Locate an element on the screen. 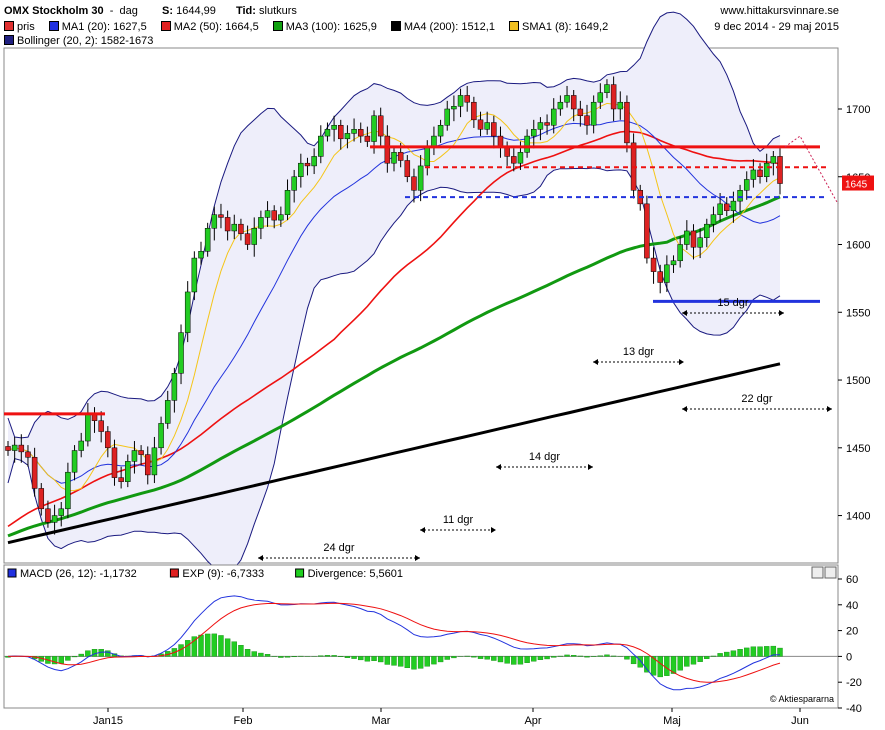 The image size is (885, 730). price-marker-label: 1645 is located at coordinates (856, 185).